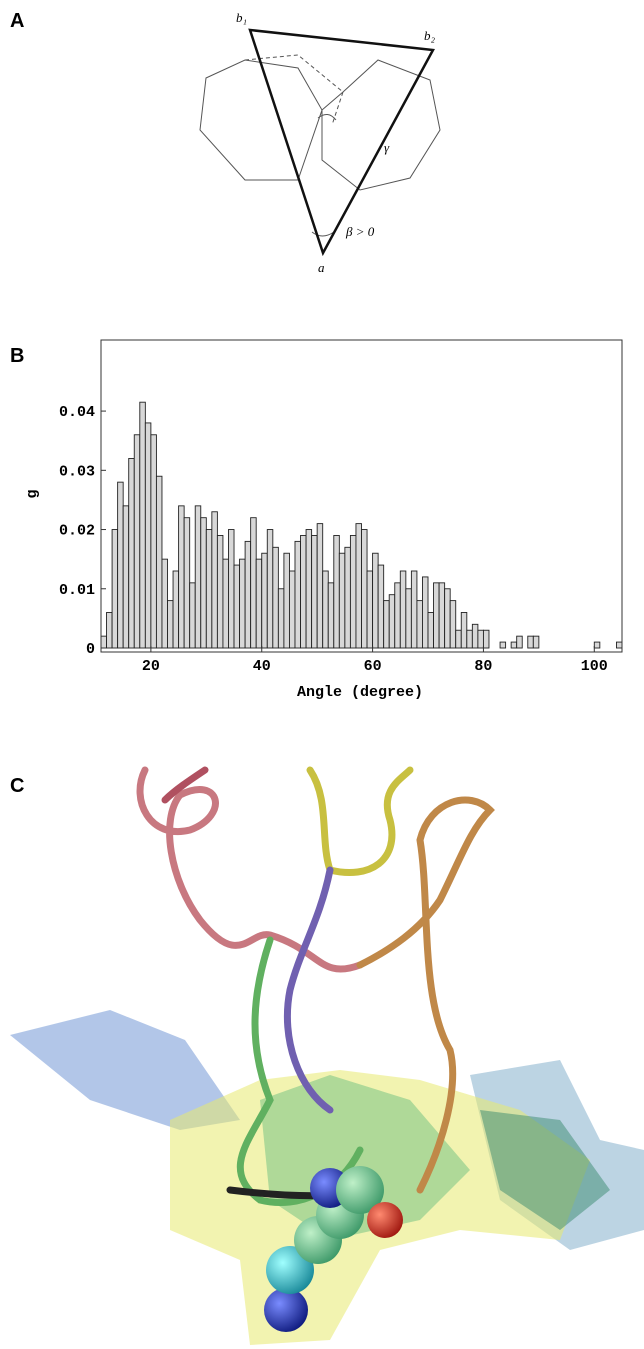  Describe the element at coordinates (77, 412) in the screenshot. I see `y-tick-label: 0.04` at that location.